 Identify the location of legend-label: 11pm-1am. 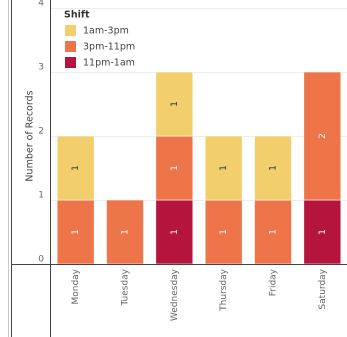
(109, 63).